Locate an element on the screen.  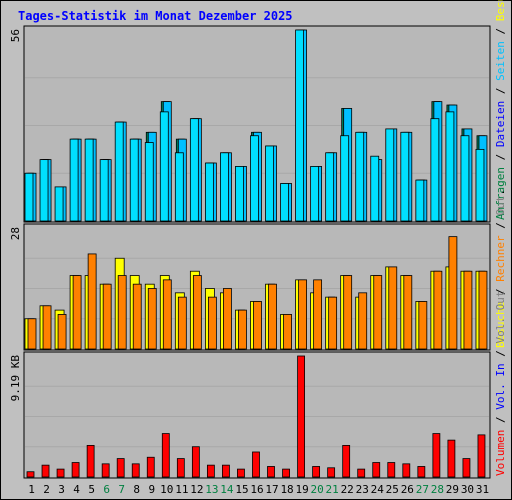
day-label-3: 3 is located at coordinates (61, 489).